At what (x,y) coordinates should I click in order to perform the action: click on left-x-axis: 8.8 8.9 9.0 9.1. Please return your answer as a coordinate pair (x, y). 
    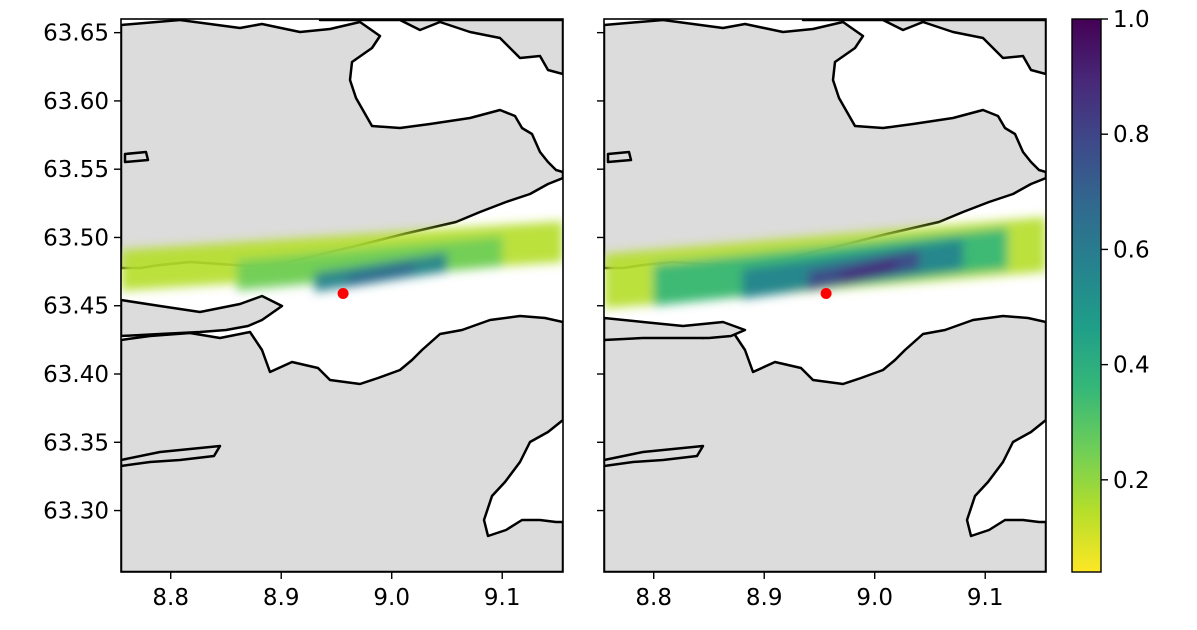
    Looking at the image, I should click on (336, 591).